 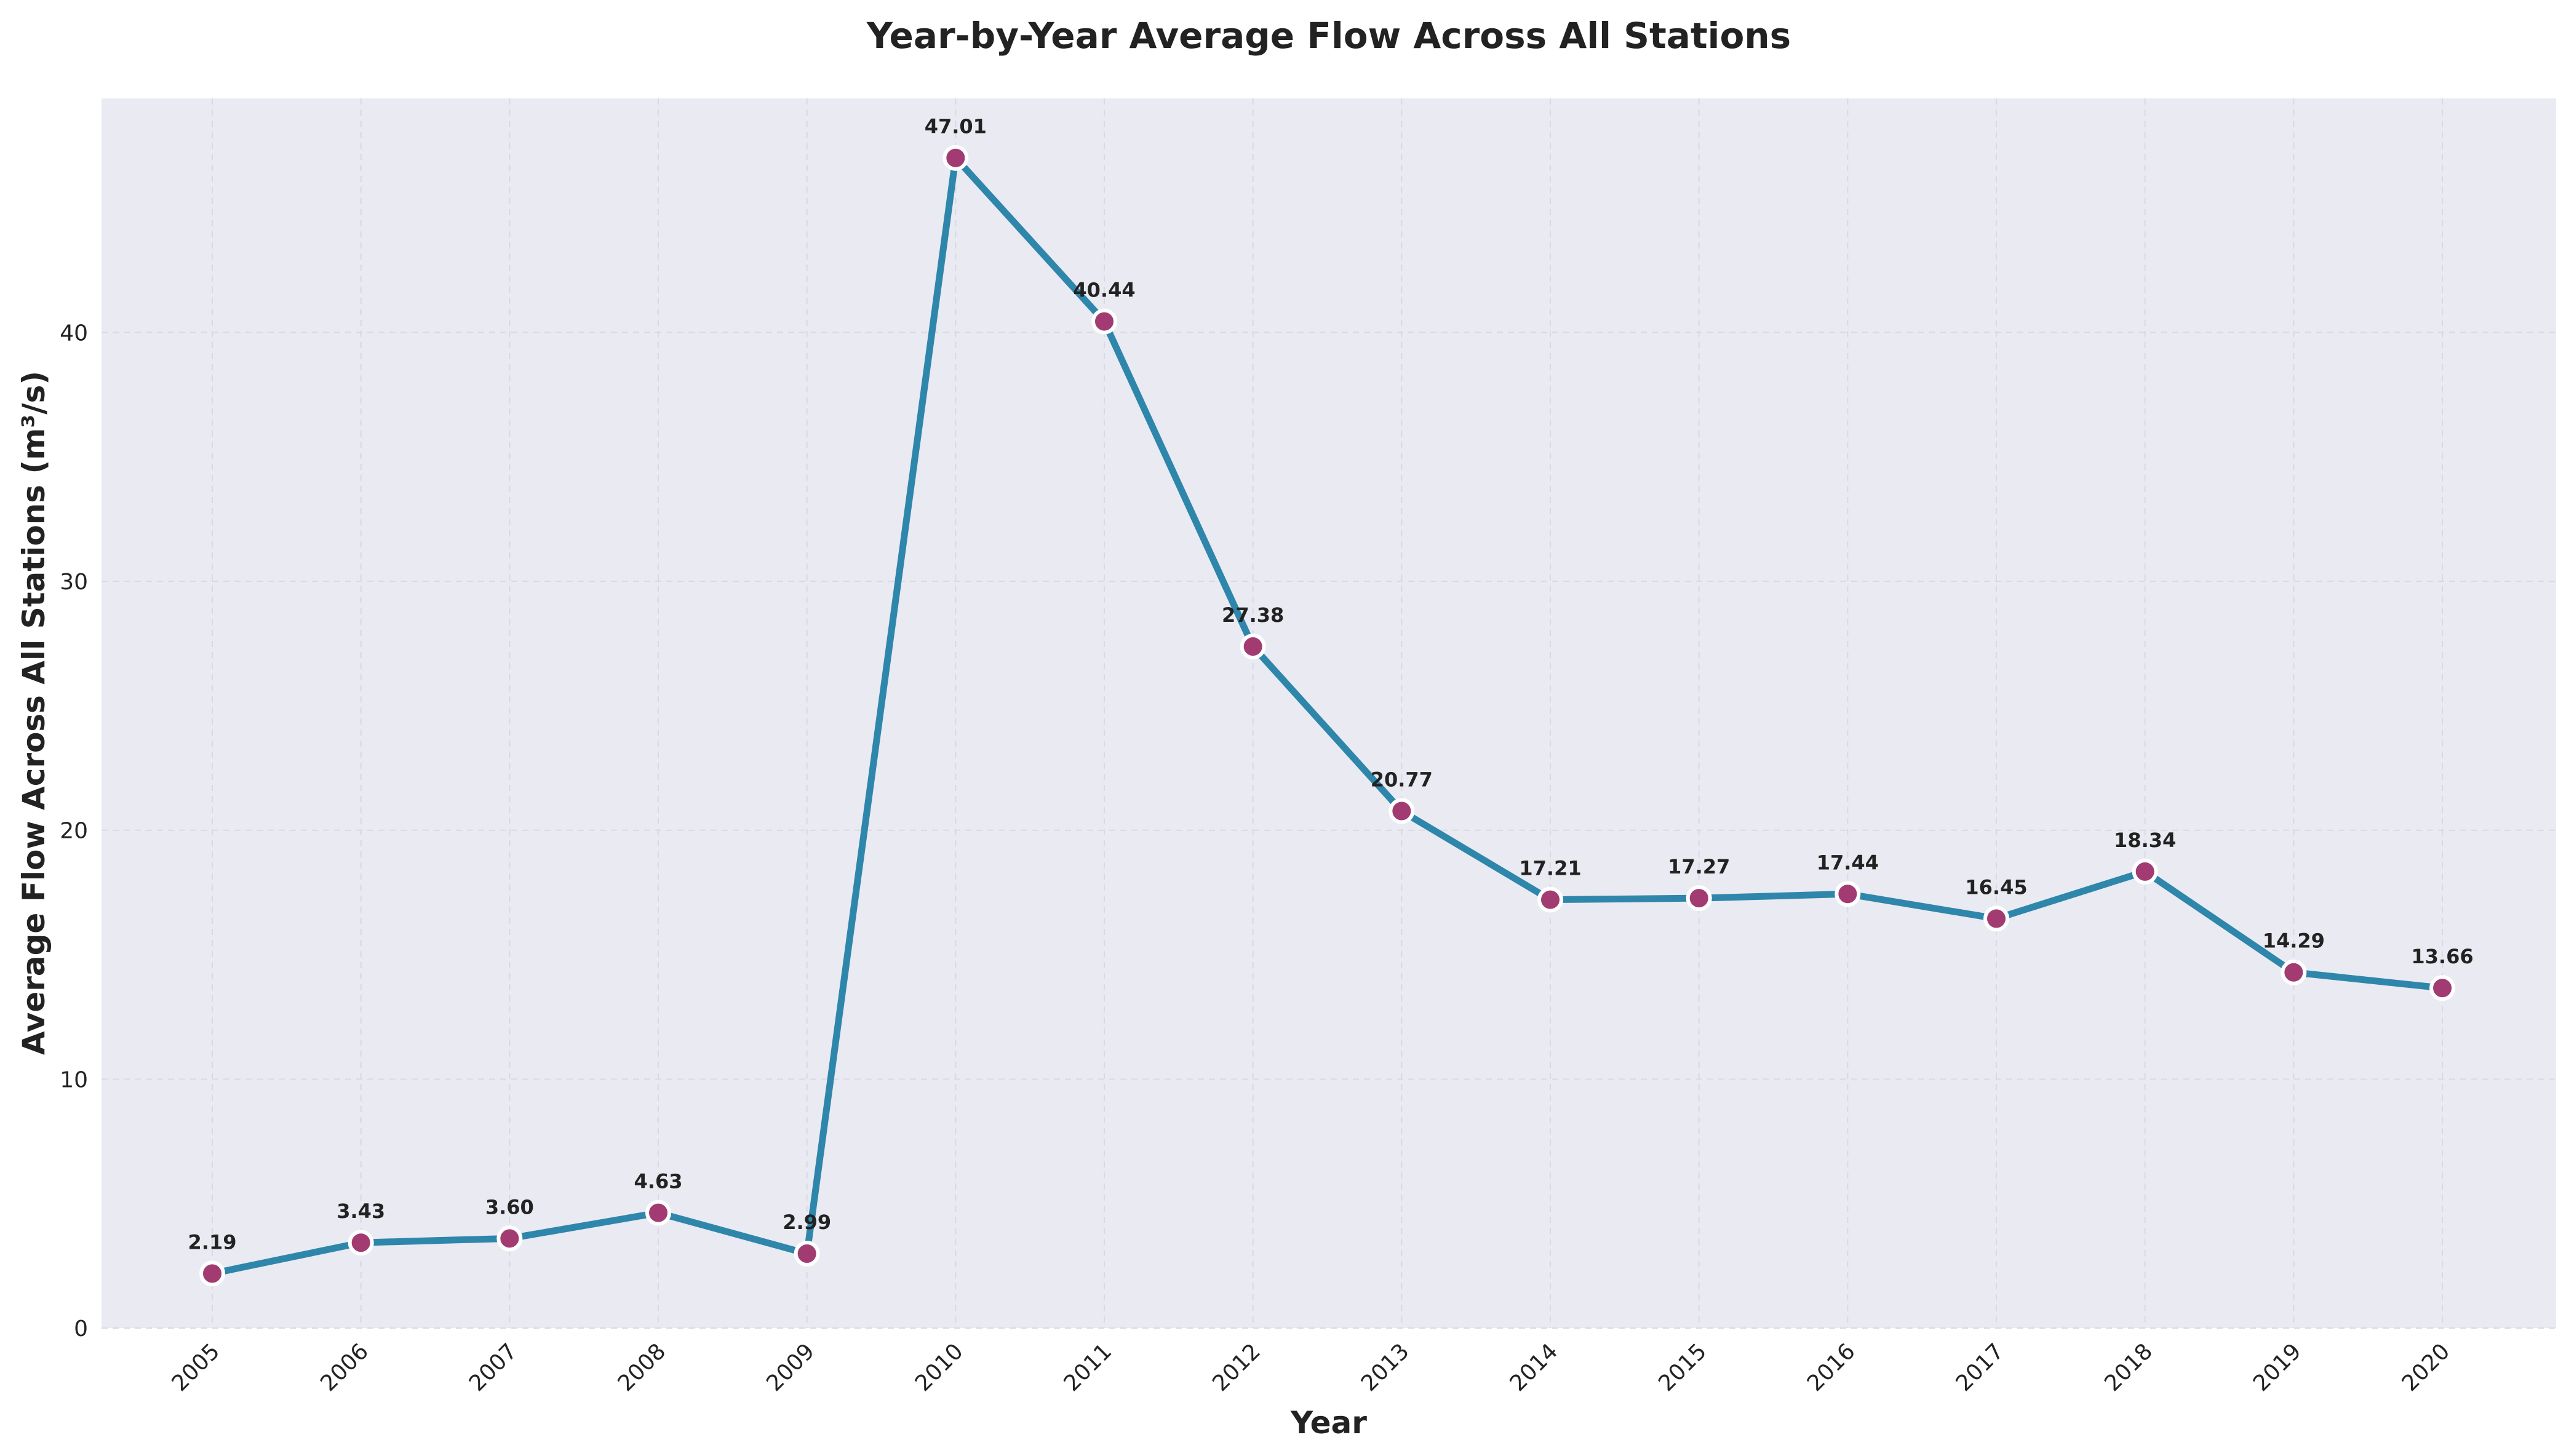 I want to click on data-label: 3.43, so click(x=361, y=1211).